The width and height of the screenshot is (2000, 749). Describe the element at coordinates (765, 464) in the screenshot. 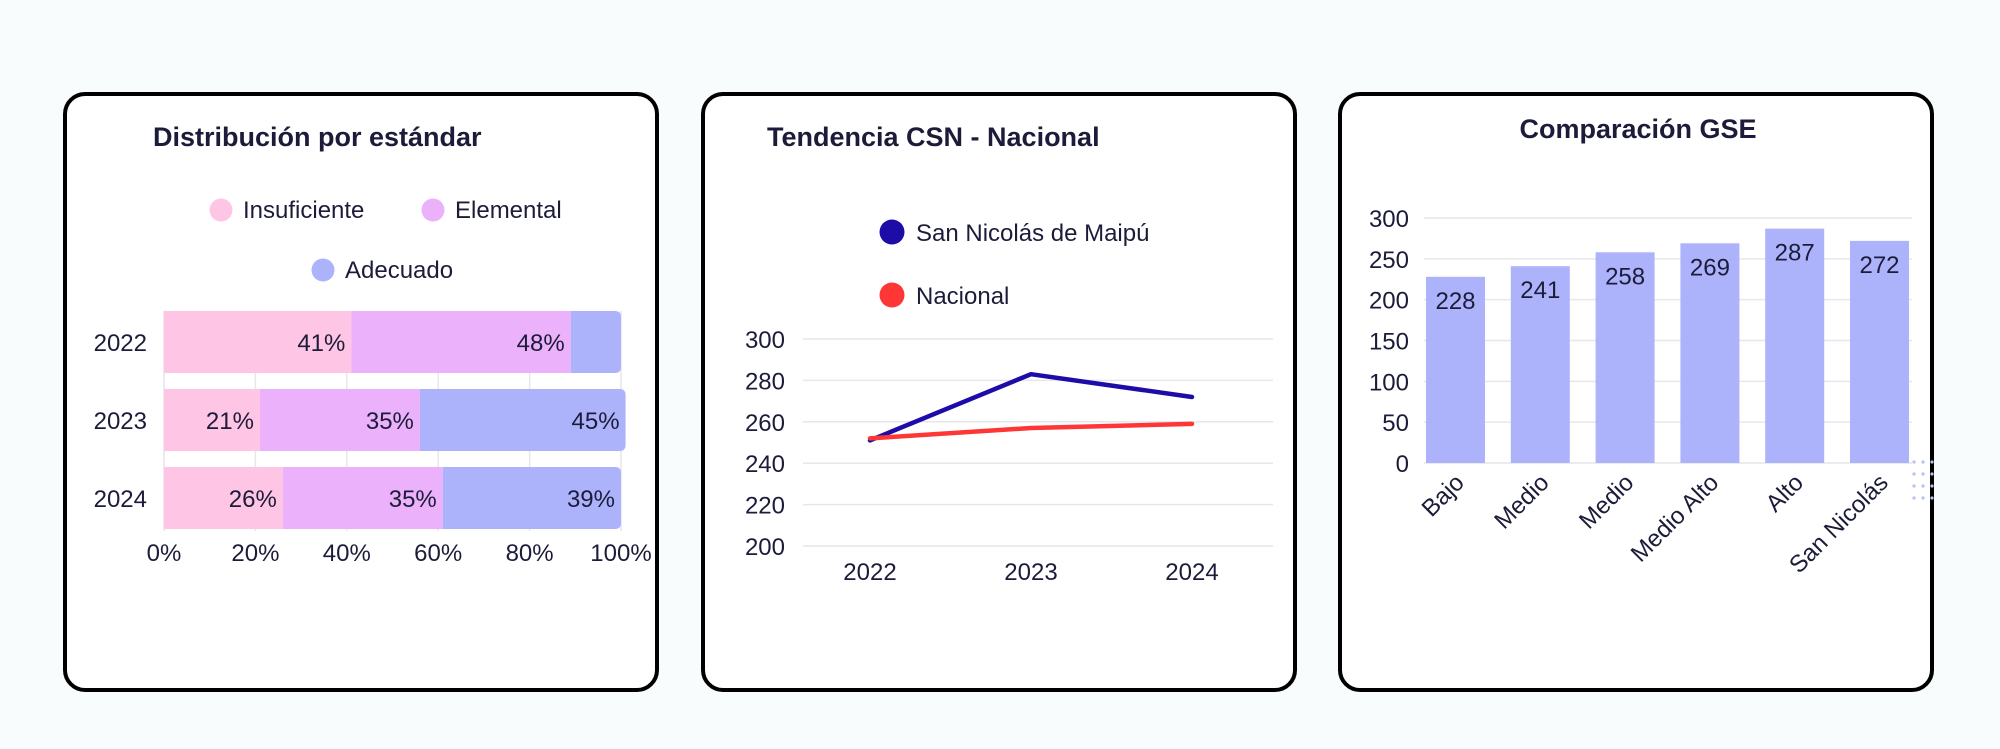

I see `y-tick-label: 240` at that location.